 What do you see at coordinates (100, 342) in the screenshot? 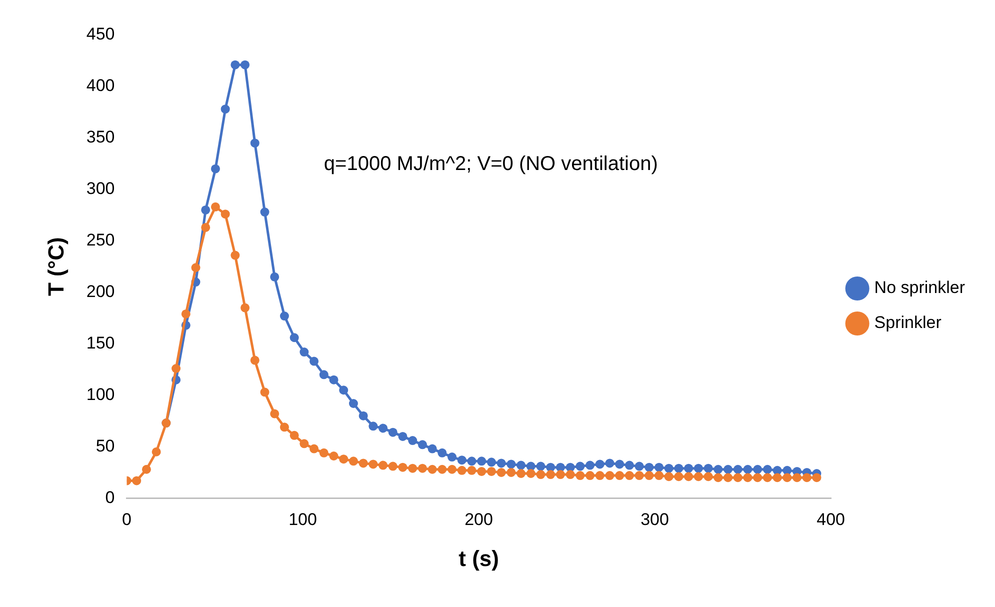
I see `y-tick-label: 150` at bounding box center [100, 342].